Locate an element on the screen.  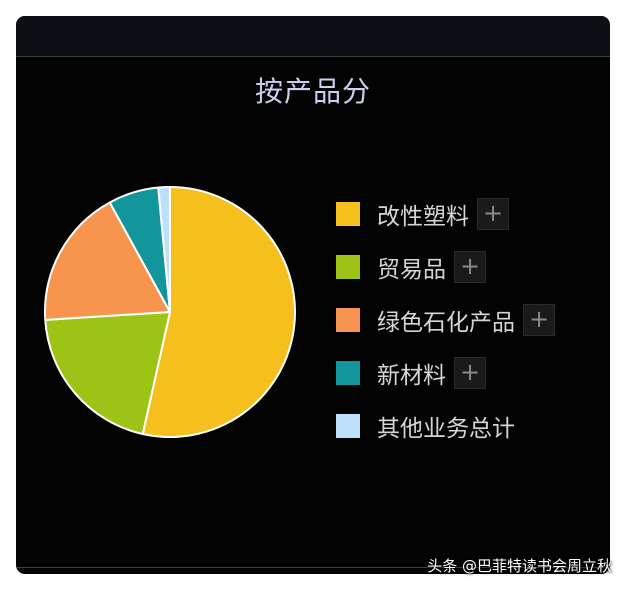
watermark: 头条 @巴菲特读书会周立秋 is located at coordinates (519, 566).